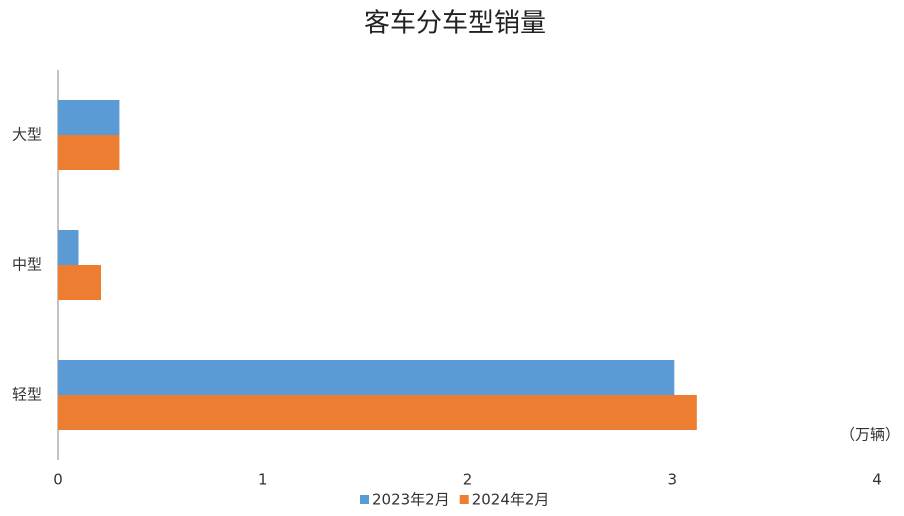  I want to click on x-tick-label: 3, so click(672, 480).